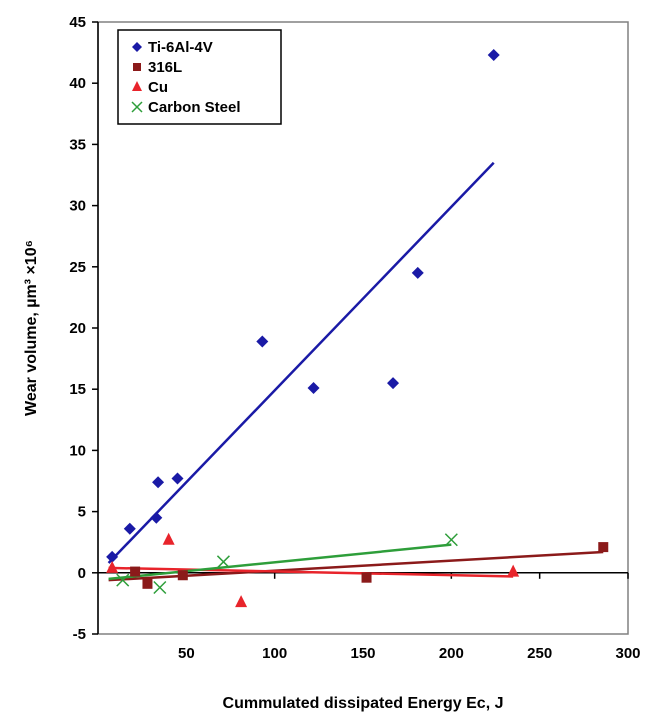 This screenshot has width=653, height=722. What do you see at coordinates (77, 450) in the screenshot?
I see `y-tick-label: 10` at bounding box center [77, 450].